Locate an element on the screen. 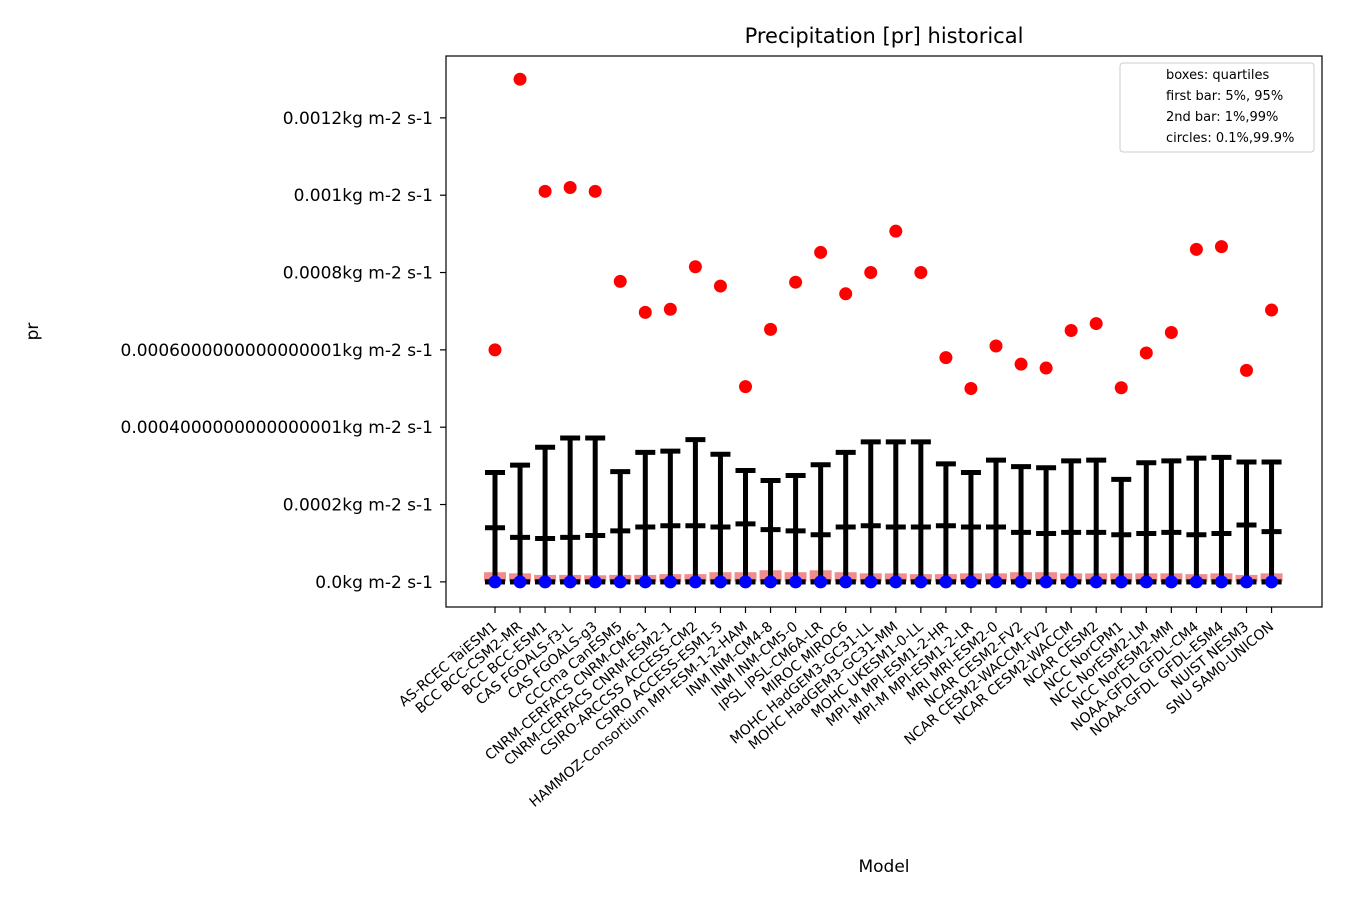  y-tick-label: 0.0006000000000000001kg m-2 s-1 is located at coordinates (277, 351).